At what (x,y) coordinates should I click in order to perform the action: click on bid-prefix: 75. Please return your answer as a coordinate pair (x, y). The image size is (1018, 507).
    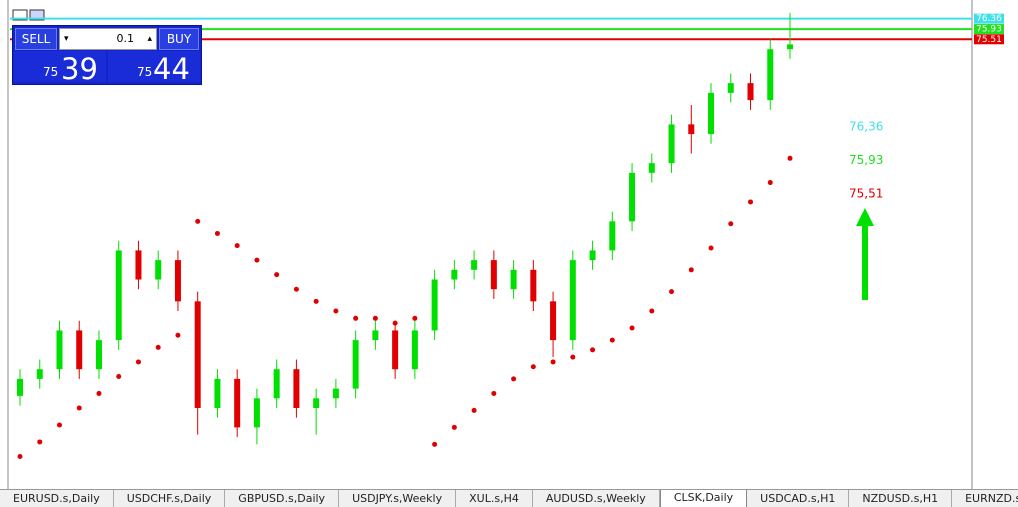
    Looking at the image, I should click on (51, 72).